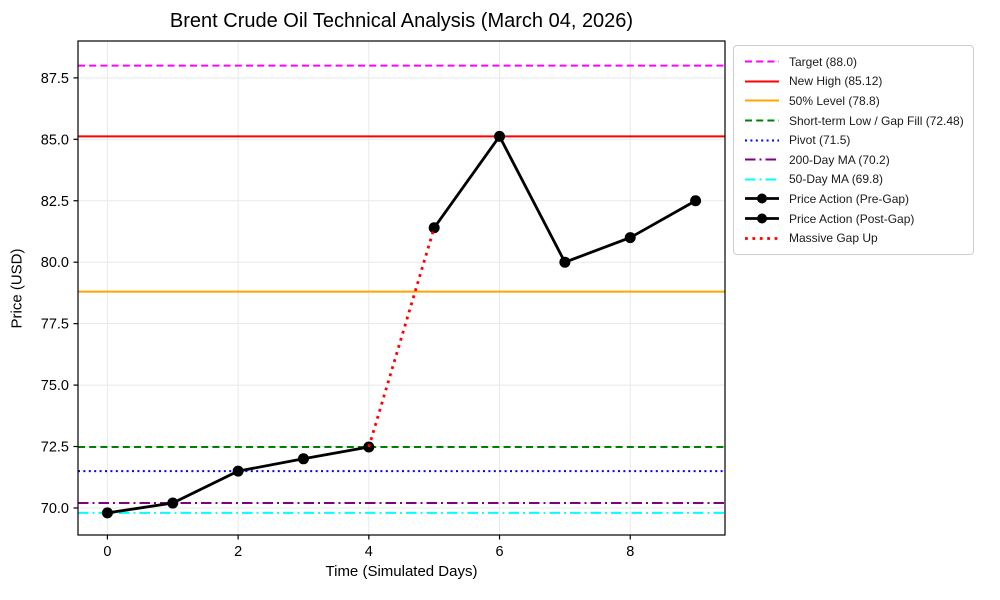  What do you see at coordinates (55, 140) in the screenshot?
I see `y-tick-label: 85.0` at bounding box center [55, 140].